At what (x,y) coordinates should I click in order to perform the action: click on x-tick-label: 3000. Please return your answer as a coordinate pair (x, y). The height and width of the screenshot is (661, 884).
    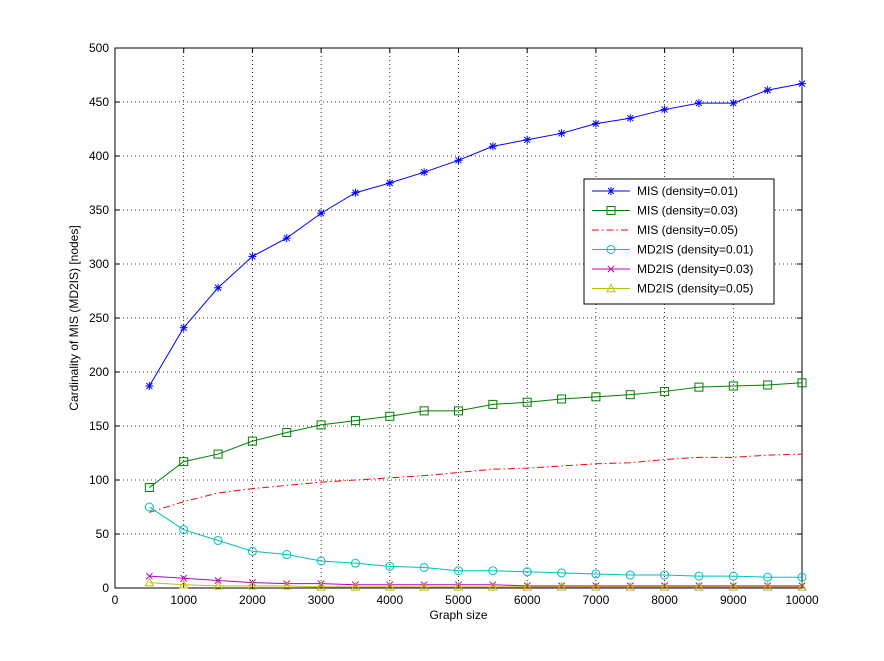
    Looking at the image, I should click on (321, 600).